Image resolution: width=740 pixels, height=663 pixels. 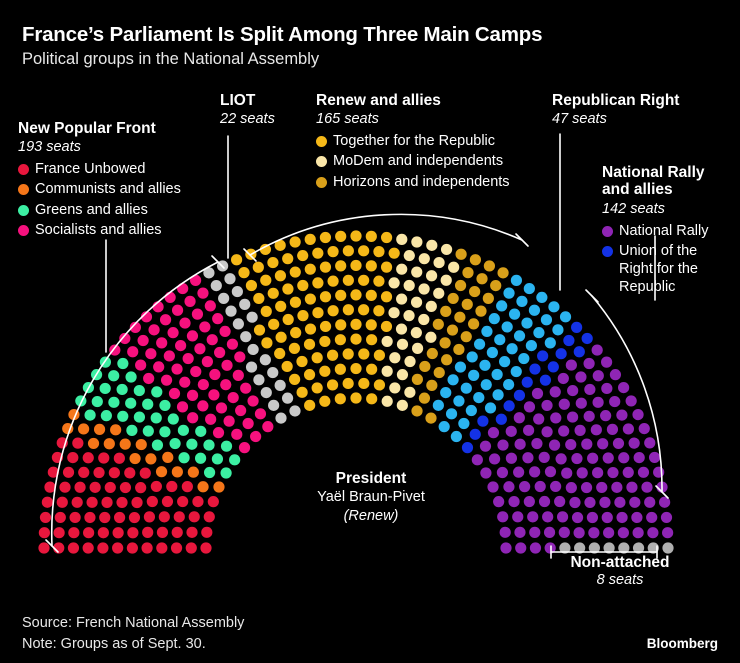 What do you see at coordinates (413, 141) in the screenshot?
I see `legend-item-together-for-the-republic: Together for the Republic` at bounding box center [413, 141].